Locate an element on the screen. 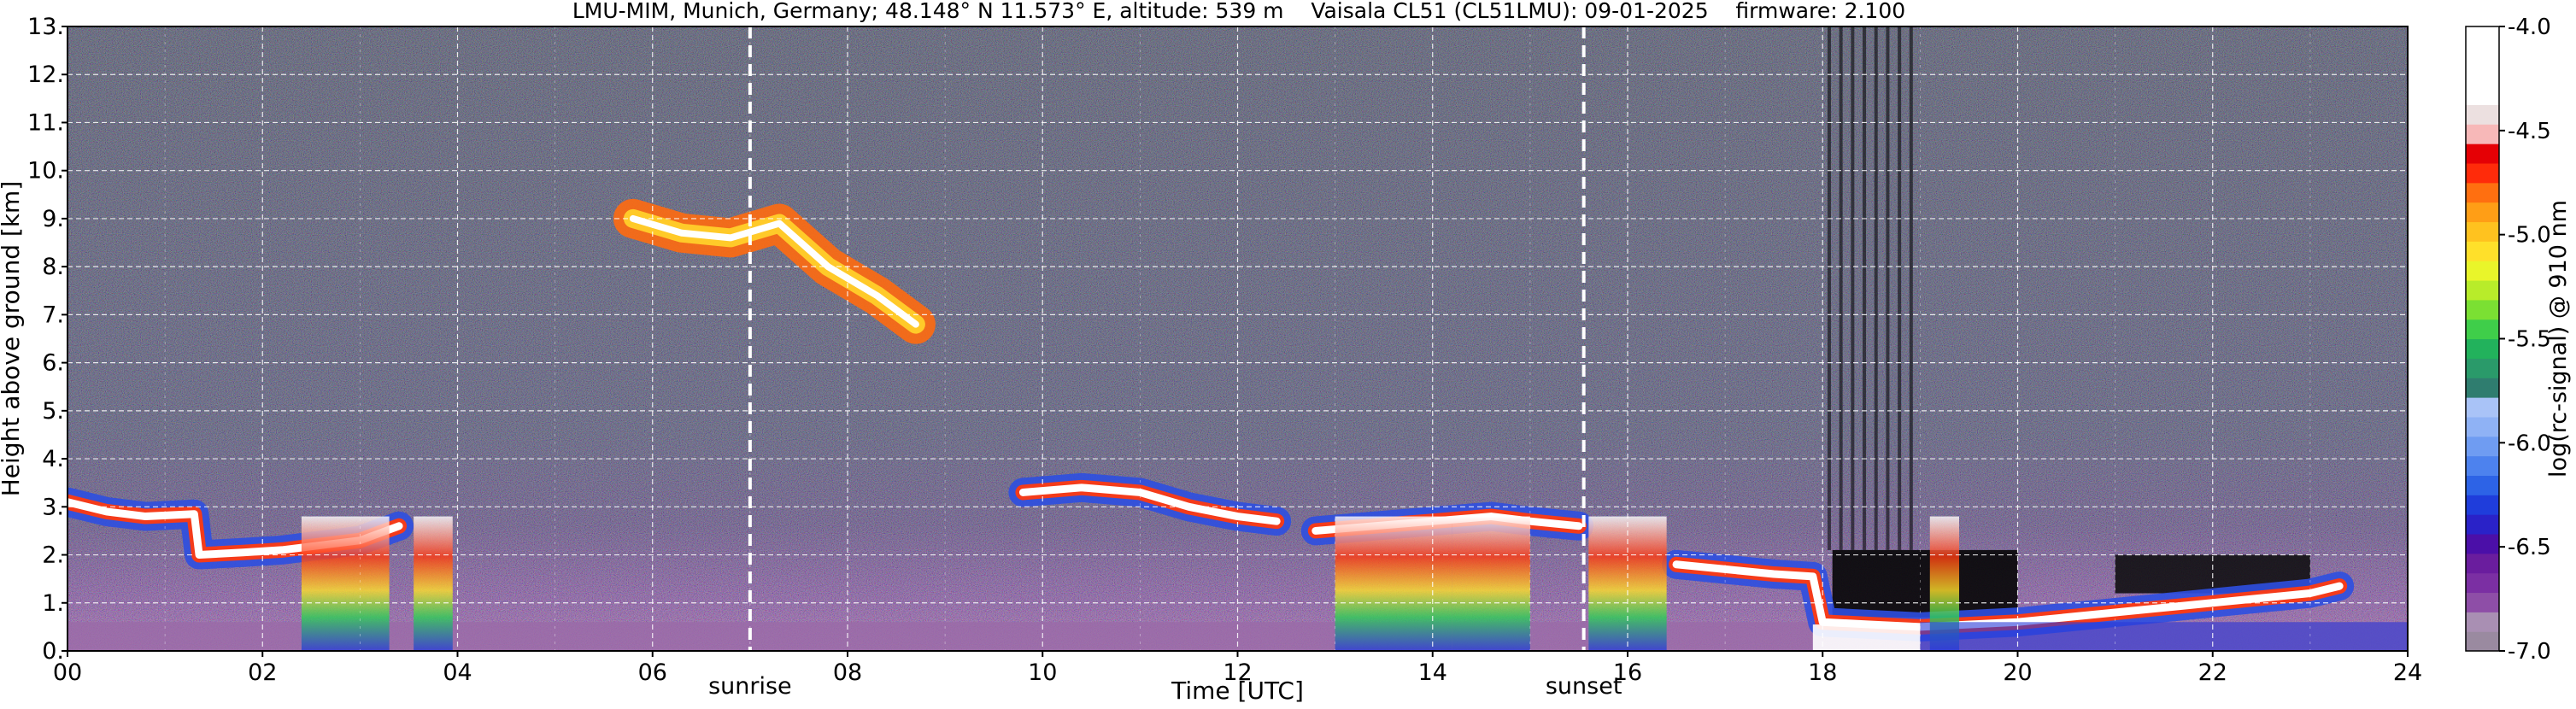 The height and width of the screenshot is (709, 2576). colorbar-tick-label: -4.0 is located at coordinates (2529, 27).